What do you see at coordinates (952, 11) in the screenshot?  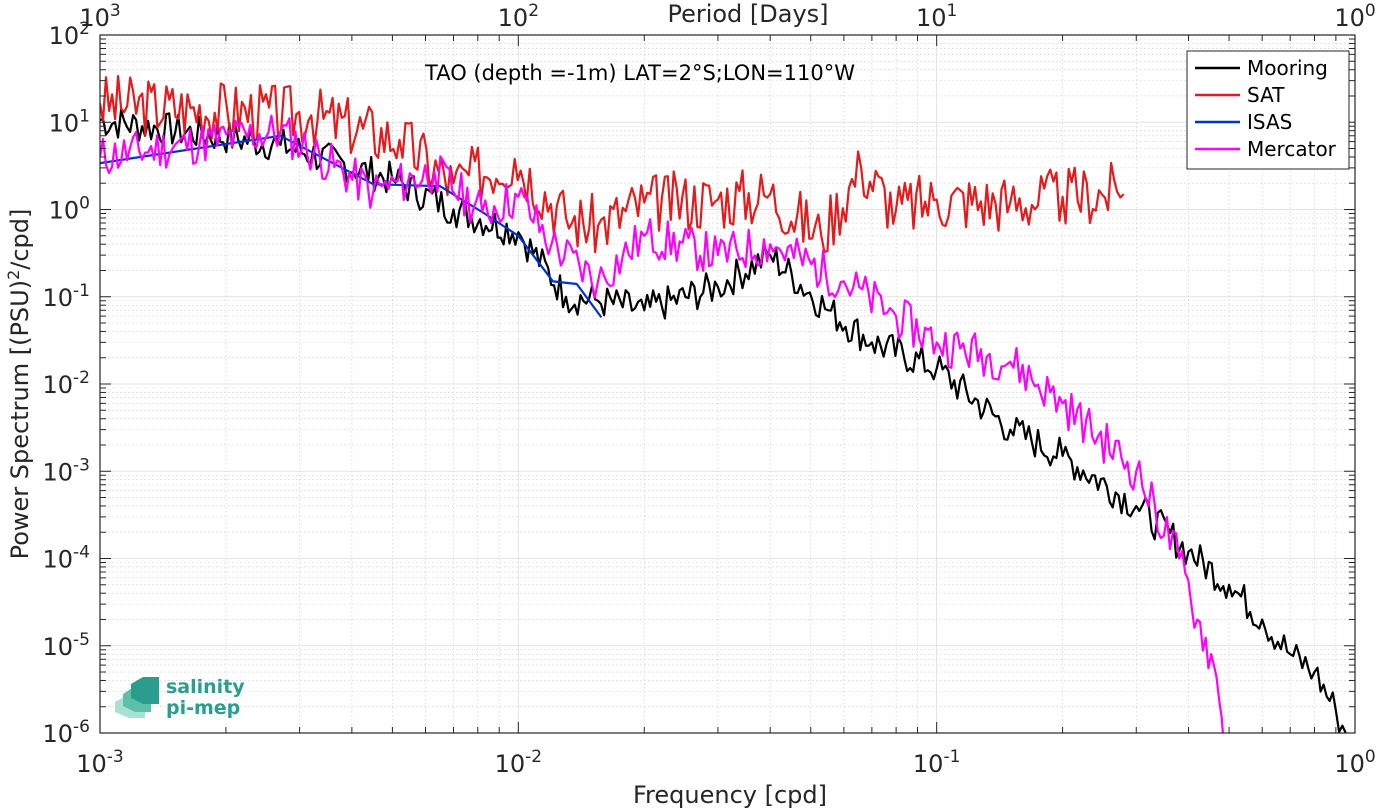 I see `top-tick-exponent: 1` at bounding box center [952, 11].